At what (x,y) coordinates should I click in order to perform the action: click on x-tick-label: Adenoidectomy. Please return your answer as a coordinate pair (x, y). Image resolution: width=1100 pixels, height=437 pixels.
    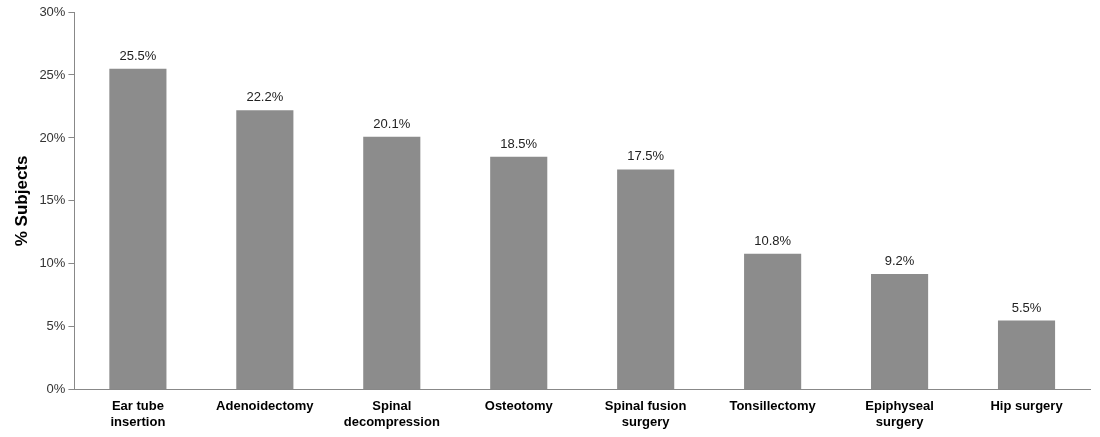
    Looking at the image, I should click on (265, 406).